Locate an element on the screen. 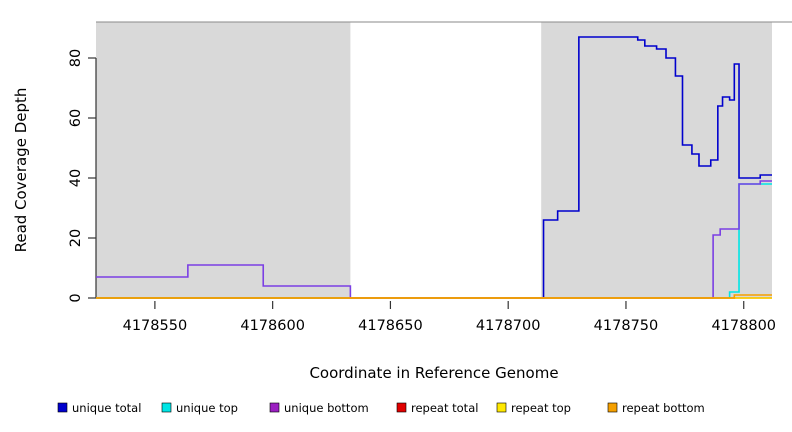  legend-label-repeat-bottom: repeat bottom is located at coordinates (663, 408).